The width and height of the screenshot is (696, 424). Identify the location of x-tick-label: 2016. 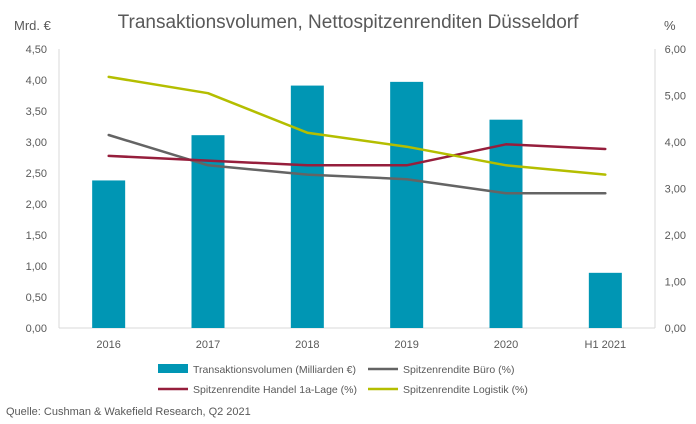
(108, 345).